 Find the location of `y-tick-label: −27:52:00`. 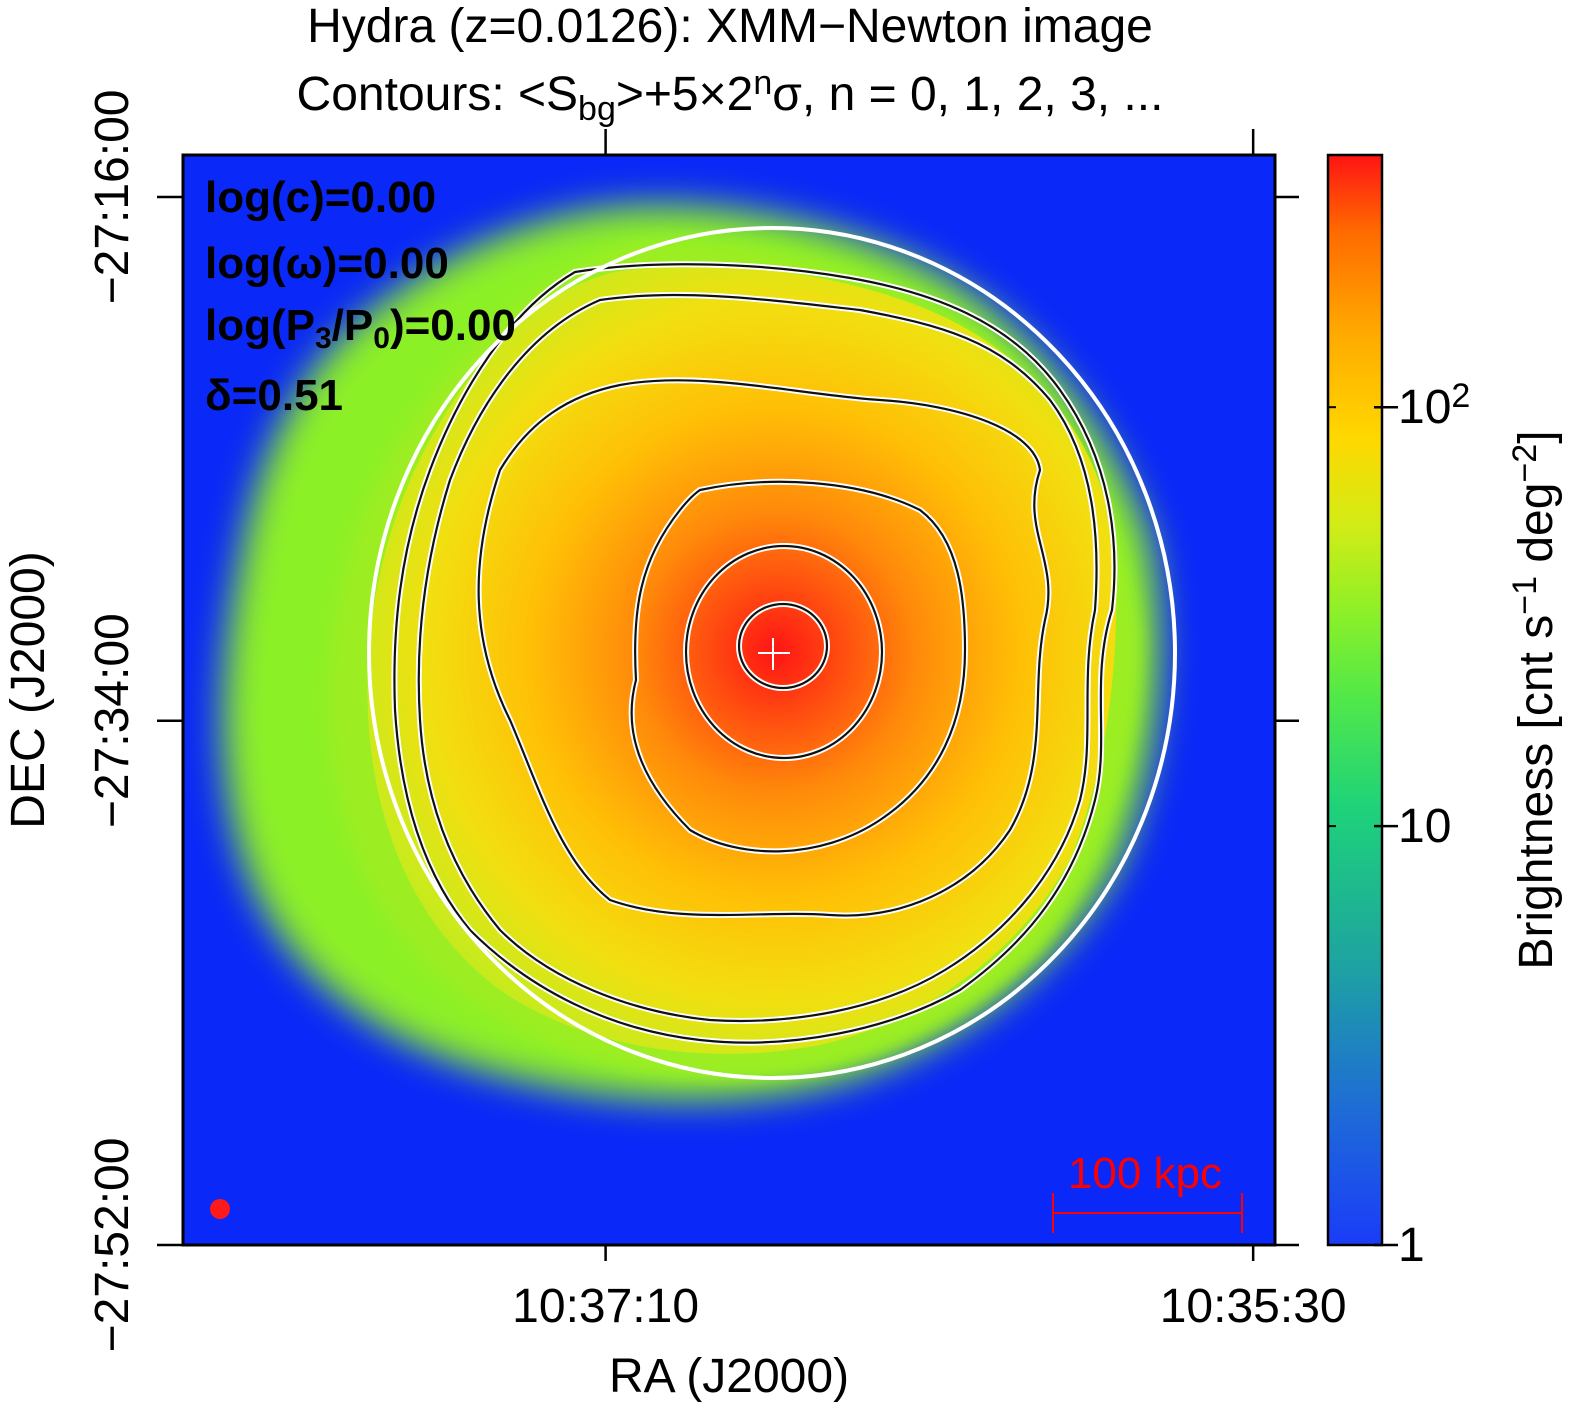

y-tick-label: −27:52:00 is located at coordinates (112, 1245).